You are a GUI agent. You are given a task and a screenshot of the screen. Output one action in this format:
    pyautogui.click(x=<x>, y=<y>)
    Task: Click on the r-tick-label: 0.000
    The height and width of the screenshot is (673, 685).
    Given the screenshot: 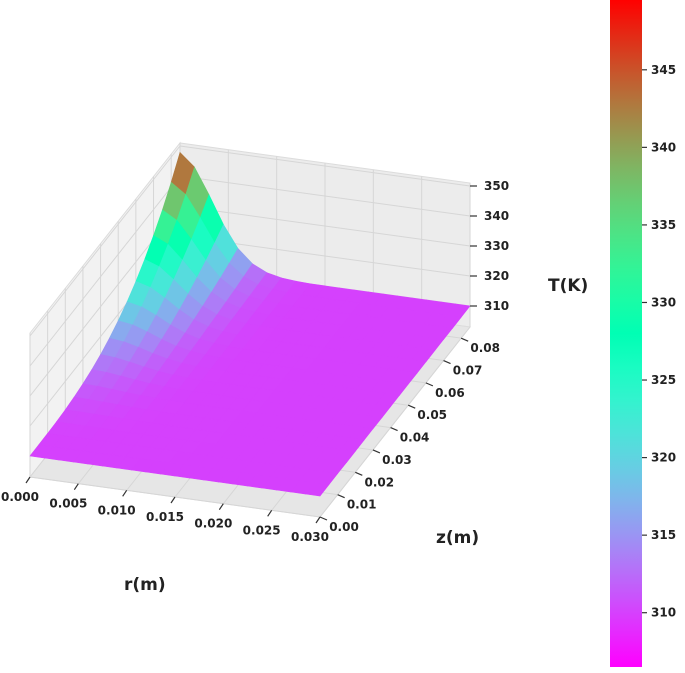 What is the action you would take?
    pyautogui.click(x=20, y=497)
    